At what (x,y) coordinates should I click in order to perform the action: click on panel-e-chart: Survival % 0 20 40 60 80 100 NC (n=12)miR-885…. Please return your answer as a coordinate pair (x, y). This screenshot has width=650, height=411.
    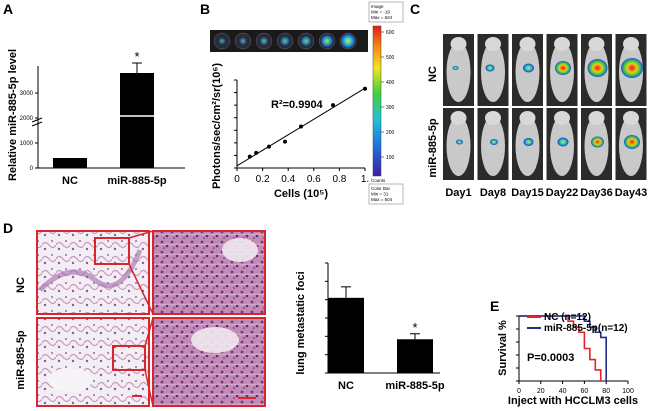
    Looking at the image, I should click on (567, 359).